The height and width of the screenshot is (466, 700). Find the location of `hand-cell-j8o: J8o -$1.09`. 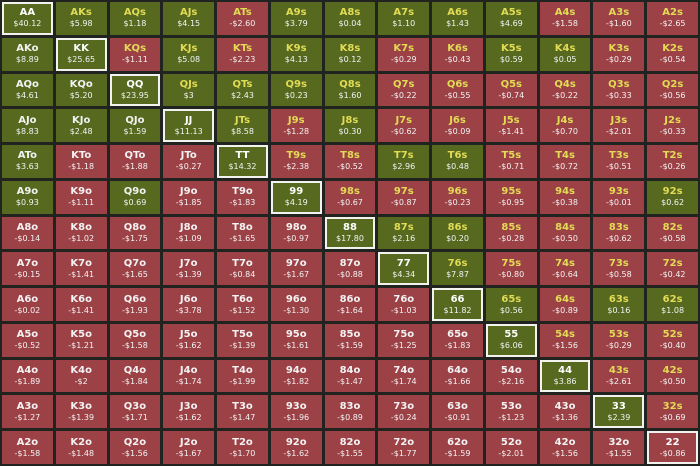

hand-cell-j8o: J8o -$1.09 is located at coordinates (189, 233).